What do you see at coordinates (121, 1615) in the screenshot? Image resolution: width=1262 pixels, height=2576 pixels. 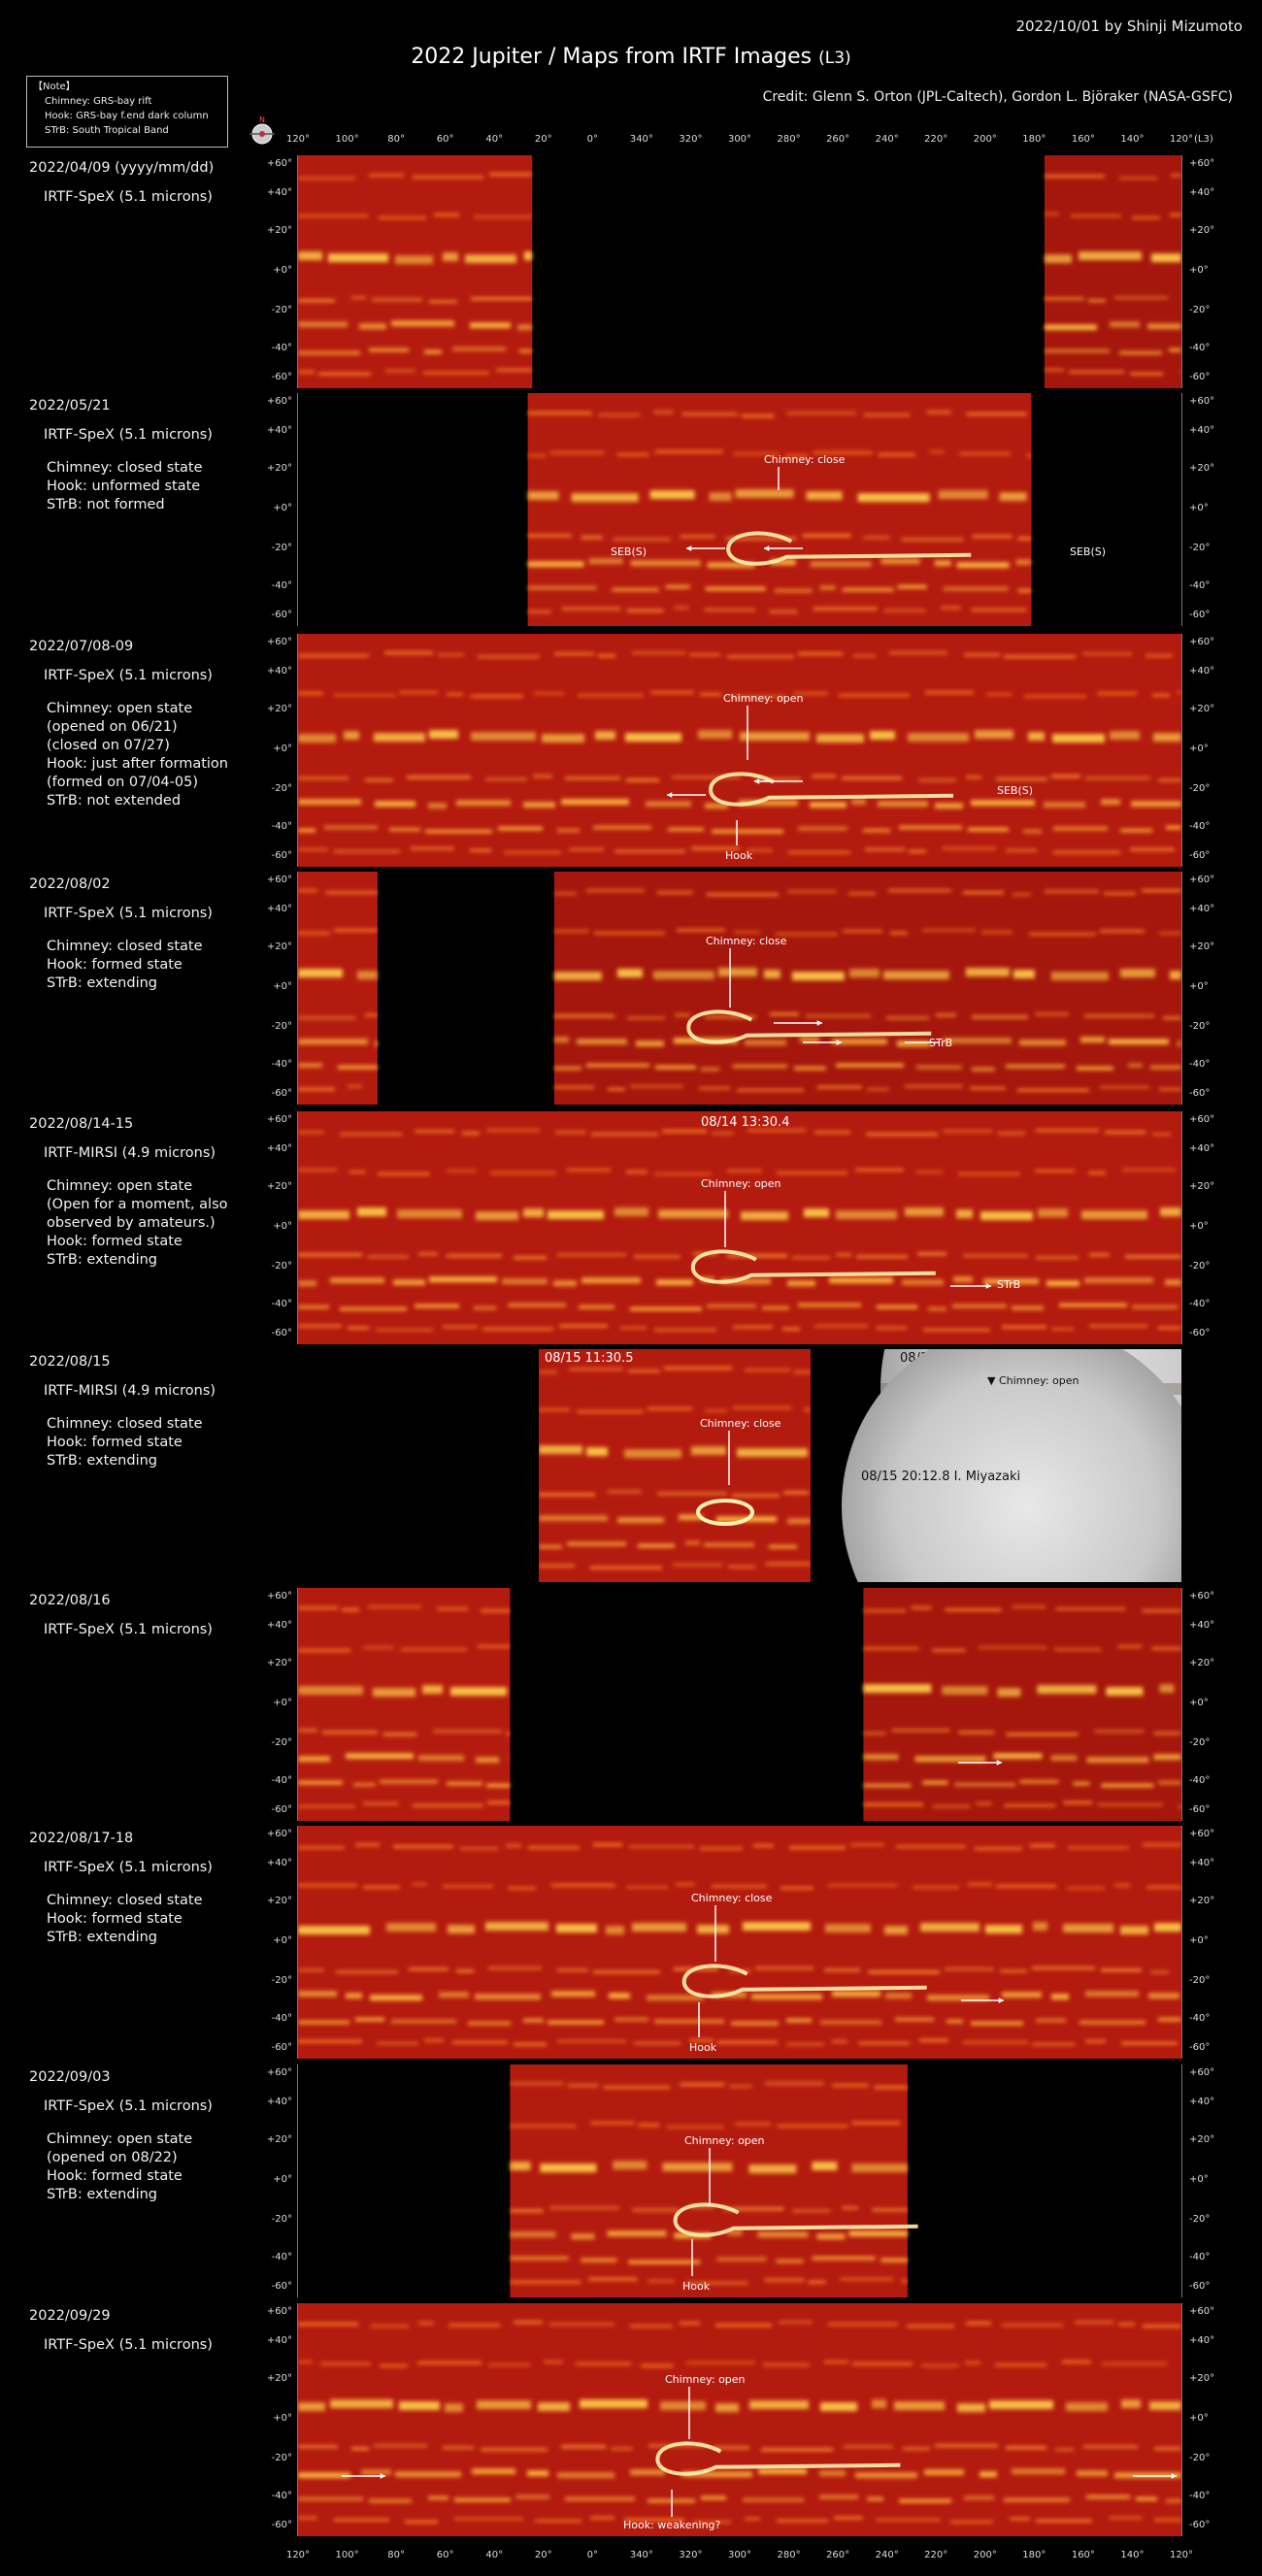 I see `panel-info: 2022/08/16 IRTF-SpeX (5.1 microns)` at bounding box center [121, 1615].